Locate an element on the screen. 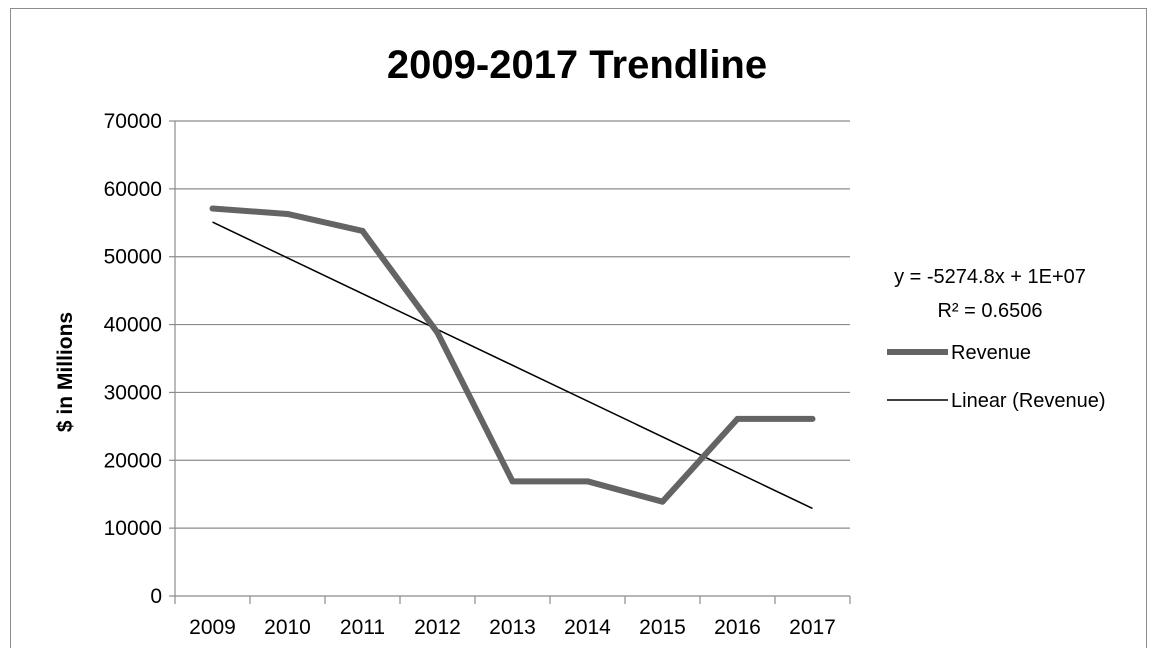 The image size is (1149, 652). y-tick-label: 0 is located at coordinates (156, 596).